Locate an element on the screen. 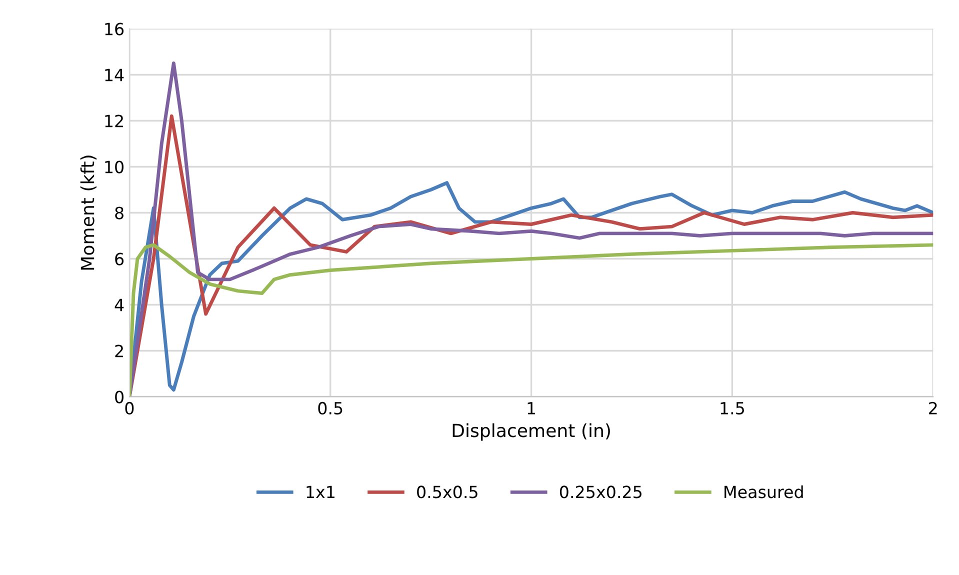 This screenshot has width=959, height=575. y-tick-label: 14 is located at coordinates (114, 75).